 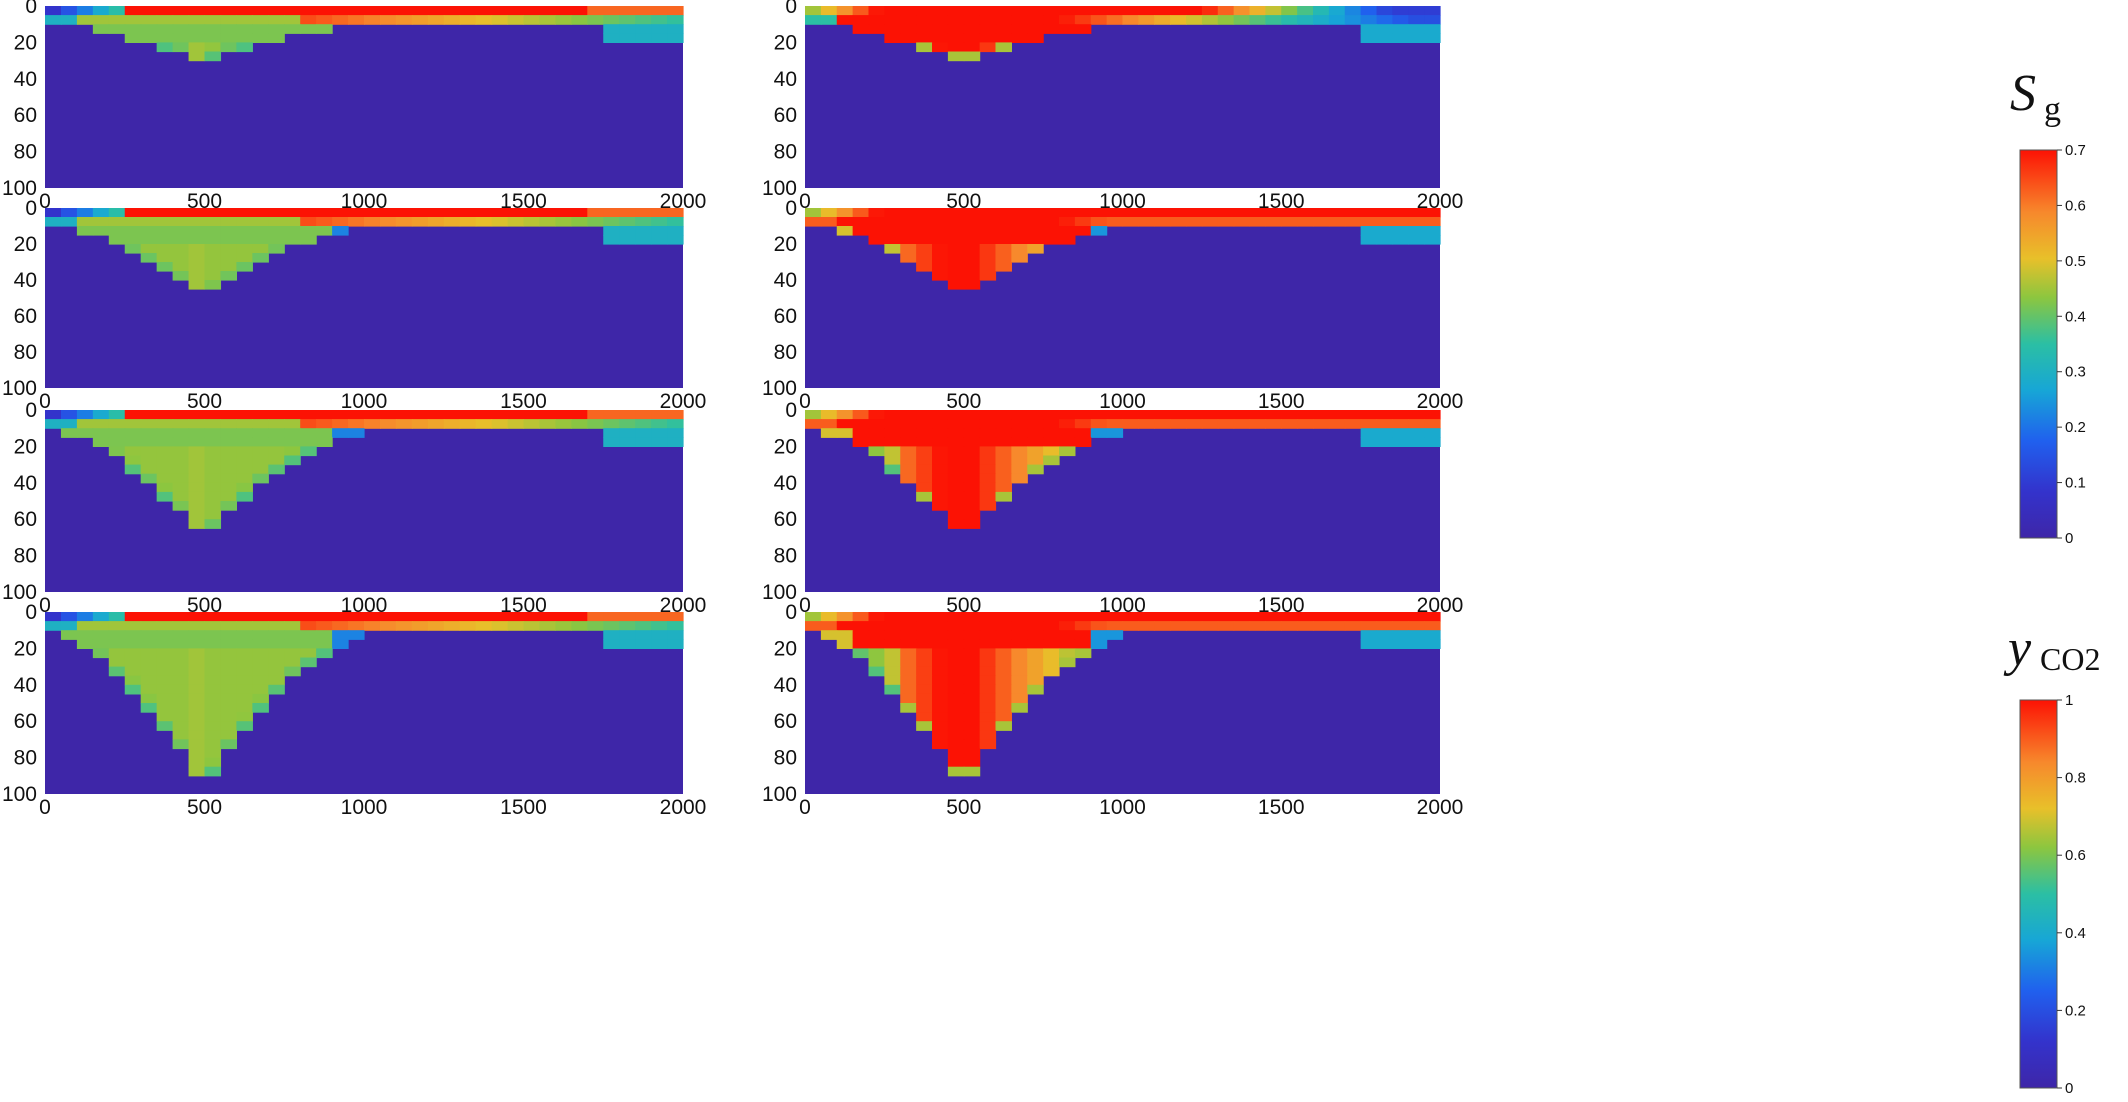 What do you see at coordinates (2075, 483) in the screenshot?
I see `colorbar-tick-label: 0.1` at bounding box center [2075, 483].